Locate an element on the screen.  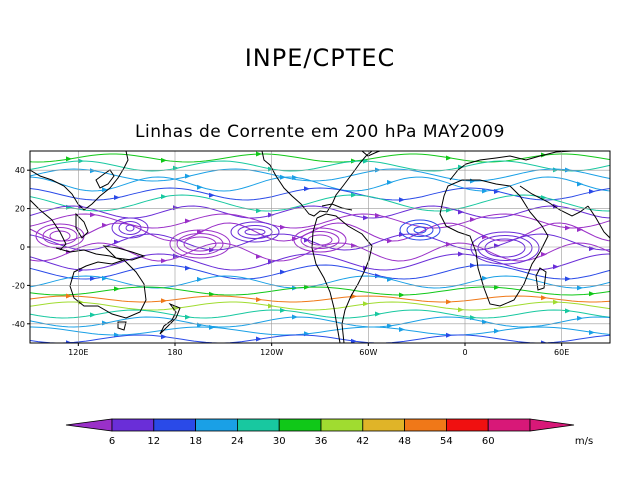
lon-tick-label: 120E is located at coordinates (78, 352).